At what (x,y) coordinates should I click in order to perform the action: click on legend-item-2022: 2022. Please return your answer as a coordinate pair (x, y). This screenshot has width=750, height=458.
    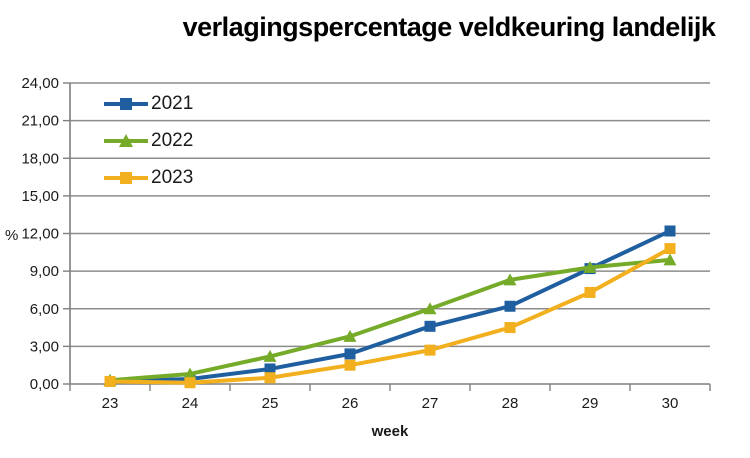
    Looking at the image, I should click on (148, 141).